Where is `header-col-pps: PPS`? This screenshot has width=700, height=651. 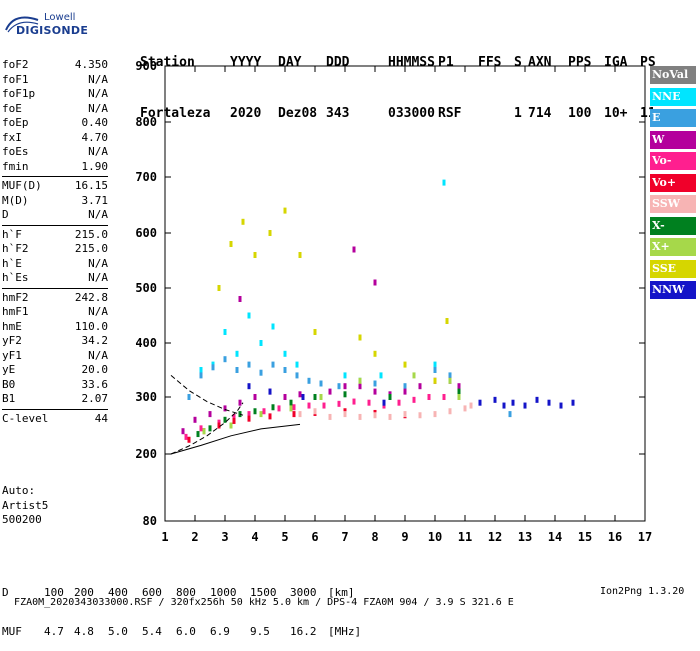 header-col-pps: PPS is located at coordinates (580, 62).